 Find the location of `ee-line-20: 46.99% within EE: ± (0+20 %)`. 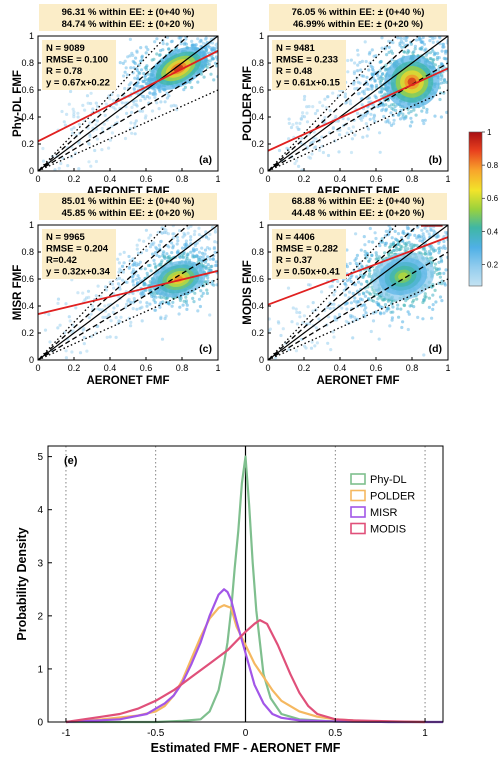

ee-line-20: 46.99% within EE: ± (0+20 %) is located at coordinates (358, 24).